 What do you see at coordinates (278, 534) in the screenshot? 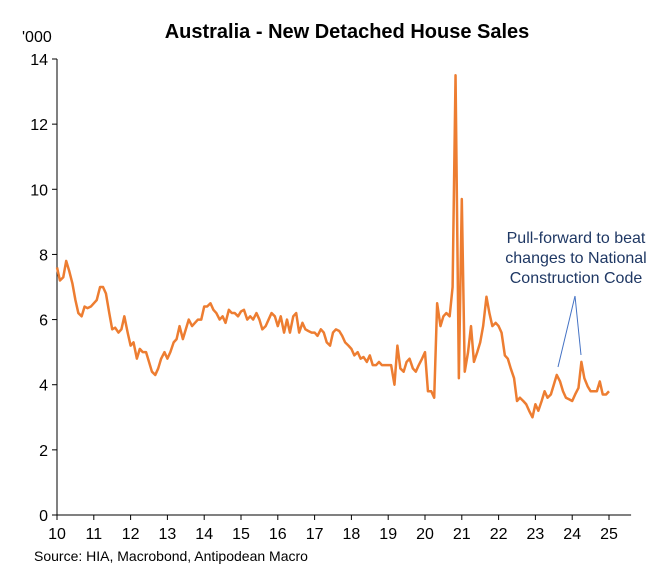
I see `x-tick-label: 16` at bounding box center [278, 534].